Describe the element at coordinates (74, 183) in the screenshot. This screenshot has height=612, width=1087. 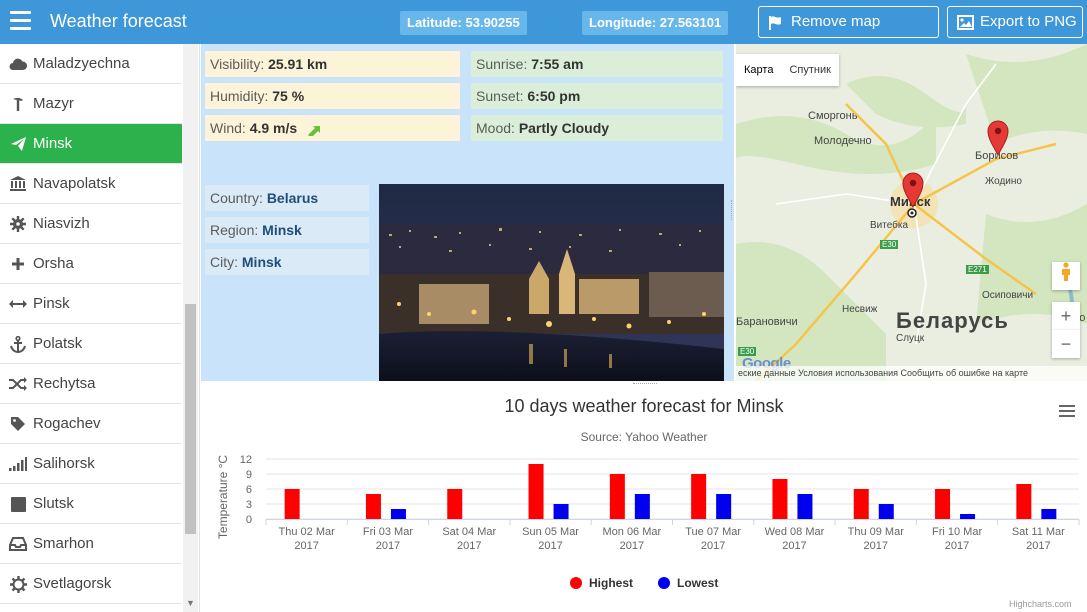
I see `sidebar-item-label: Navapolatsk` at that location.